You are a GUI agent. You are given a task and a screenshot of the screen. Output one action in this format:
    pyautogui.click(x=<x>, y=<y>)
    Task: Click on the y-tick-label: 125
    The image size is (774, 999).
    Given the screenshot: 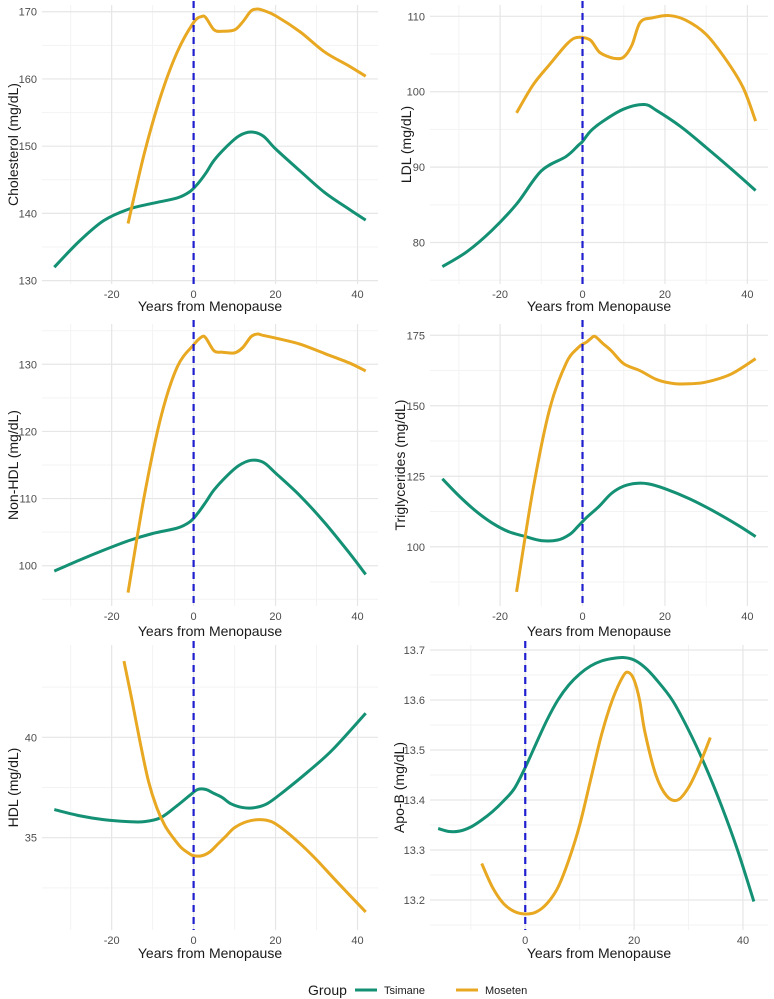 What is the action you would take?
    pyautogui.click(x=416, y=477)
    